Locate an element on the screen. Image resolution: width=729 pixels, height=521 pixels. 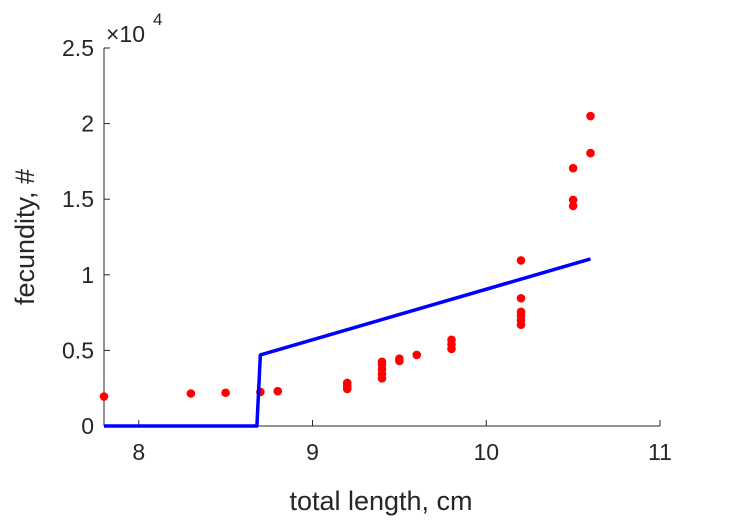
y-tick-label: 2.5 is located at coordinates (78, 48).